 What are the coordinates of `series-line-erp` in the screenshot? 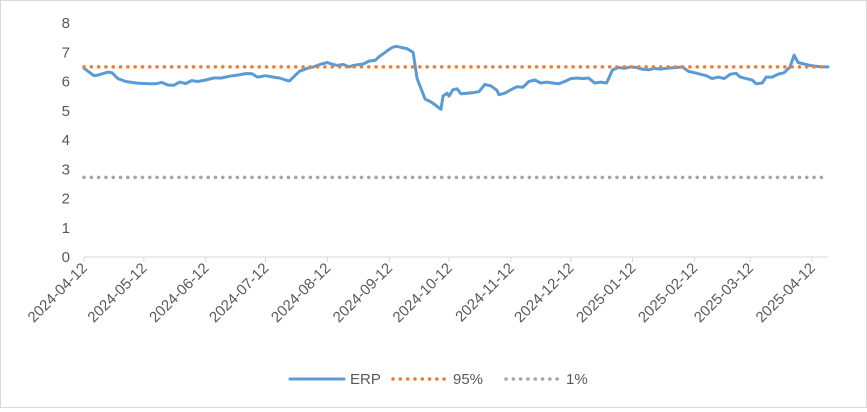 It's located at (456, 77).